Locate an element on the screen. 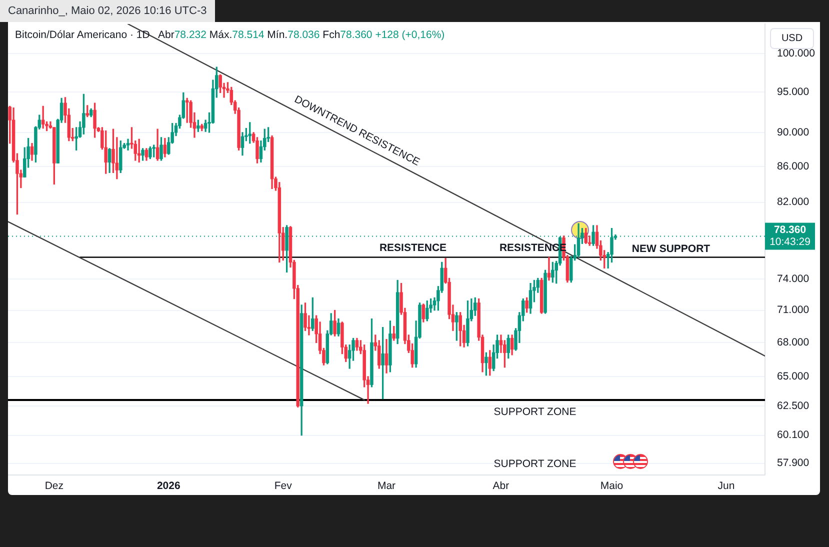 This screenshot has height=547, width=829. y-tick-label: 68.000 is located at coordinates (793, 342).